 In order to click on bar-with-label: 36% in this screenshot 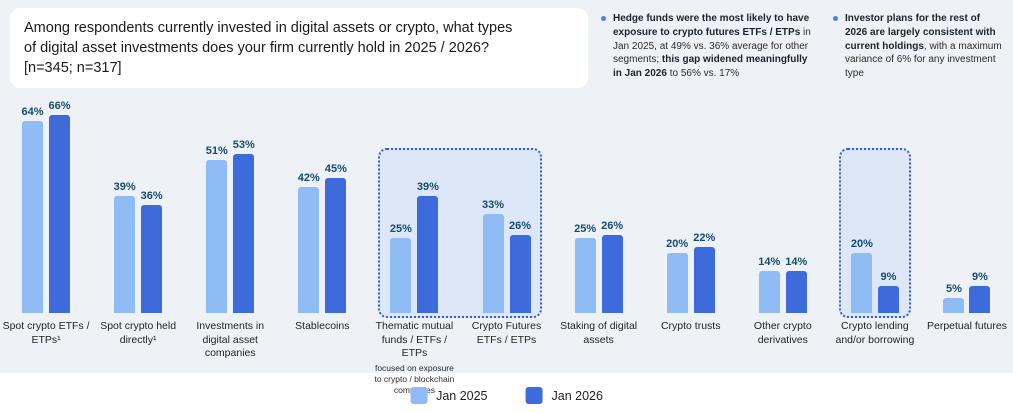, I will do `click(152, 251)`.